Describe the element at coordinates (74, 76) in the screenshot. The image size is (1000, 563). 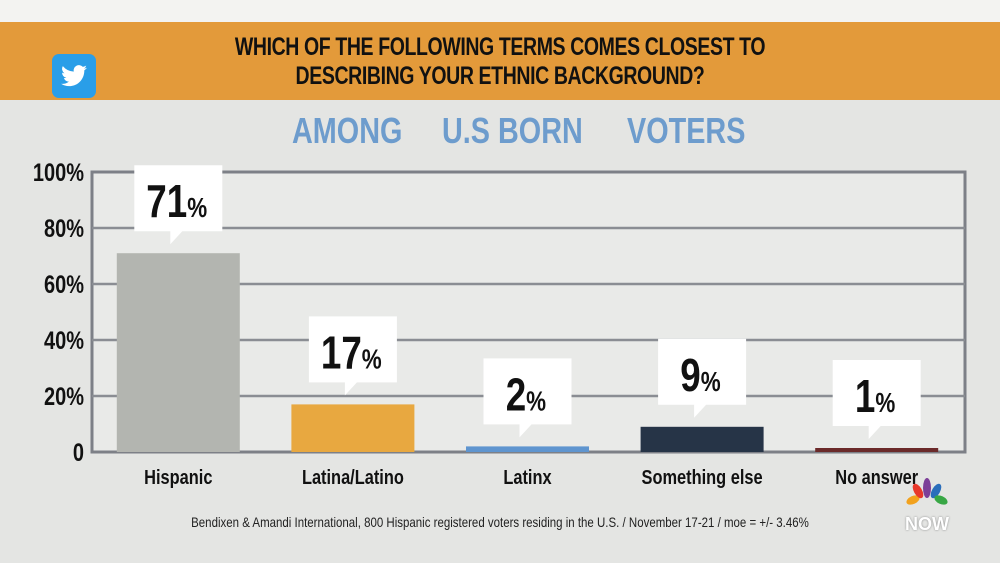
I see `twitter-icon` at that location.